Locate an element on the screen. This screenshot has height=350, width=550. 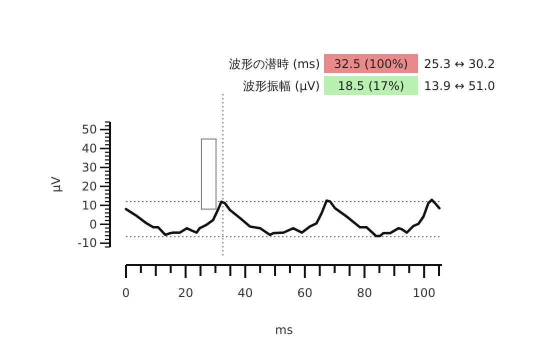
y-tick-label: 50 is located at coordinates (89, 129).